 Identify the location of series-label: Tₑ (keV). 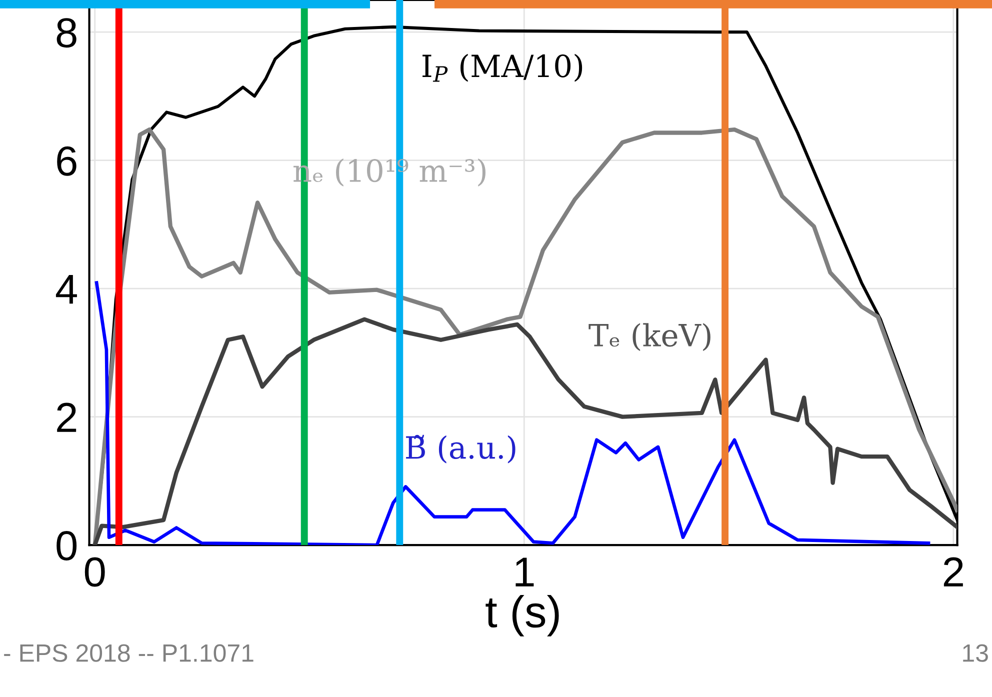
(649, 337).